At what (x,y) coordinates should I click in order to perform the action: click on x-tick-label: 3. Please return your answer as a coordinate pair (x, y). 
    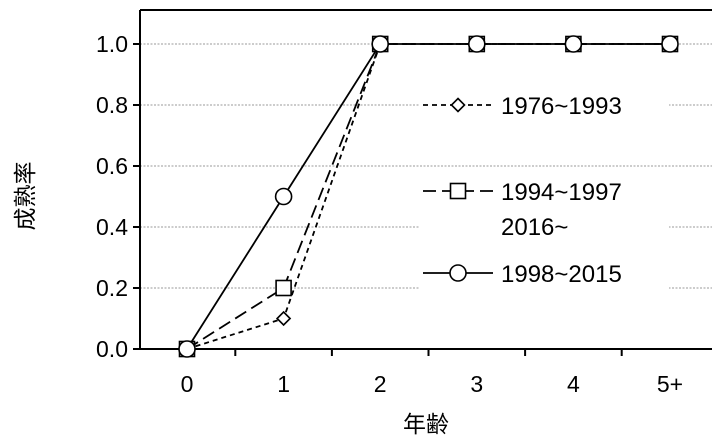
    Looking at the image, I should click on (476, 384).